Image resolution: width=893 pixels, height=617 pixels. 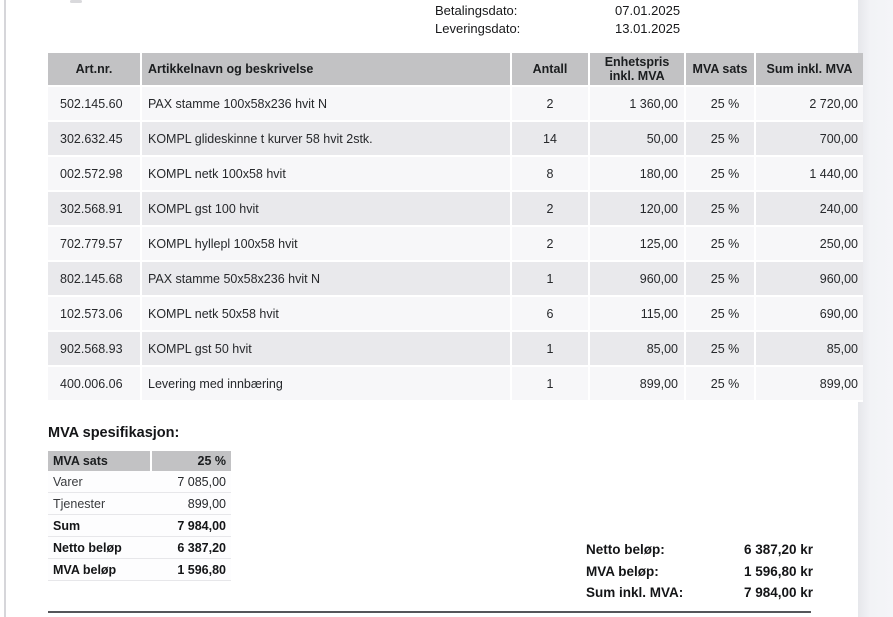 What do you see at coordinates (100, 461) in the screenshot?
I see `mva-spec-header-label: MVA sats` at bounding box center [100, 461].